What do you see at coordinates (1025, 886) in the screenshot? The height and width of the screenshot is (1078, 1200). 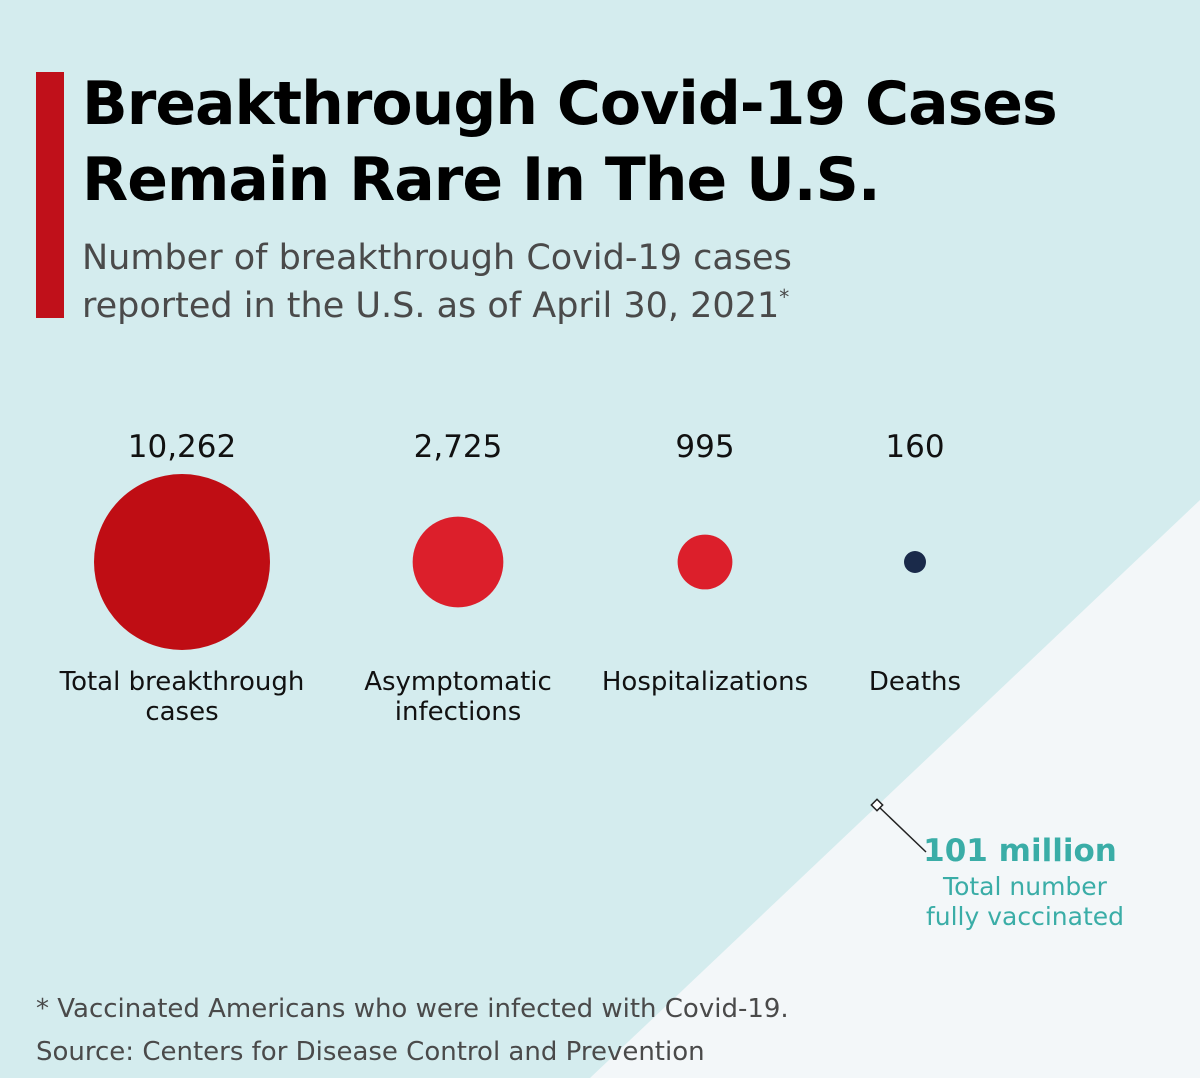 I see `vaccinated-label-line-1: Total number` at bounding box center [1025, 886].